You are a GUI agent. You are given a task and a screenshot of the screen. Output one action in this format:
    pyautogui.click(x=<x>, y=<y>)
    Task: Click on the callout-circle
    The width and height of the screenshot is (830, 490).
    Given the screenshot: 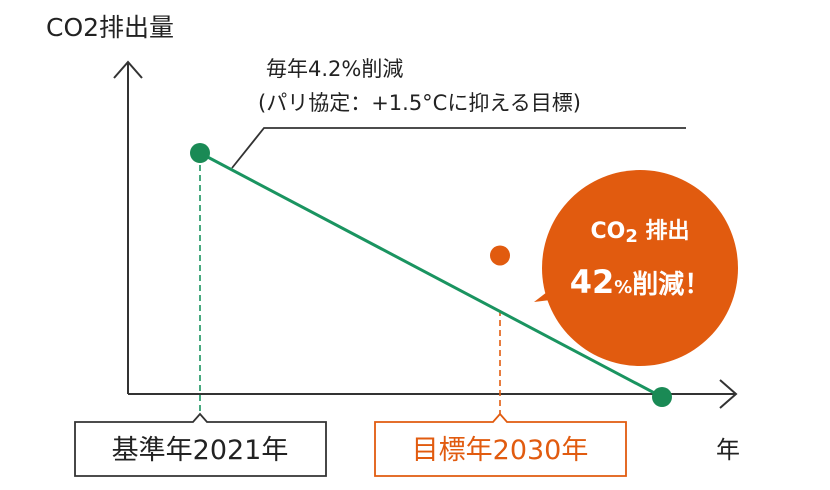 What is the action you would take?
    pyautogui.click(x=640, y=268)
    